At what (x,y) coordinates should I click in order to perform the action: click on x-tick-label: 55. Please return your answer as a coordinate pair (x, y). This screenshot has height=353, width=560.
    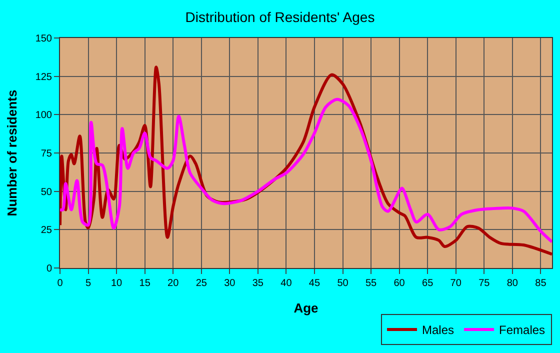
    Looking at the image, I should click on (371, 283).